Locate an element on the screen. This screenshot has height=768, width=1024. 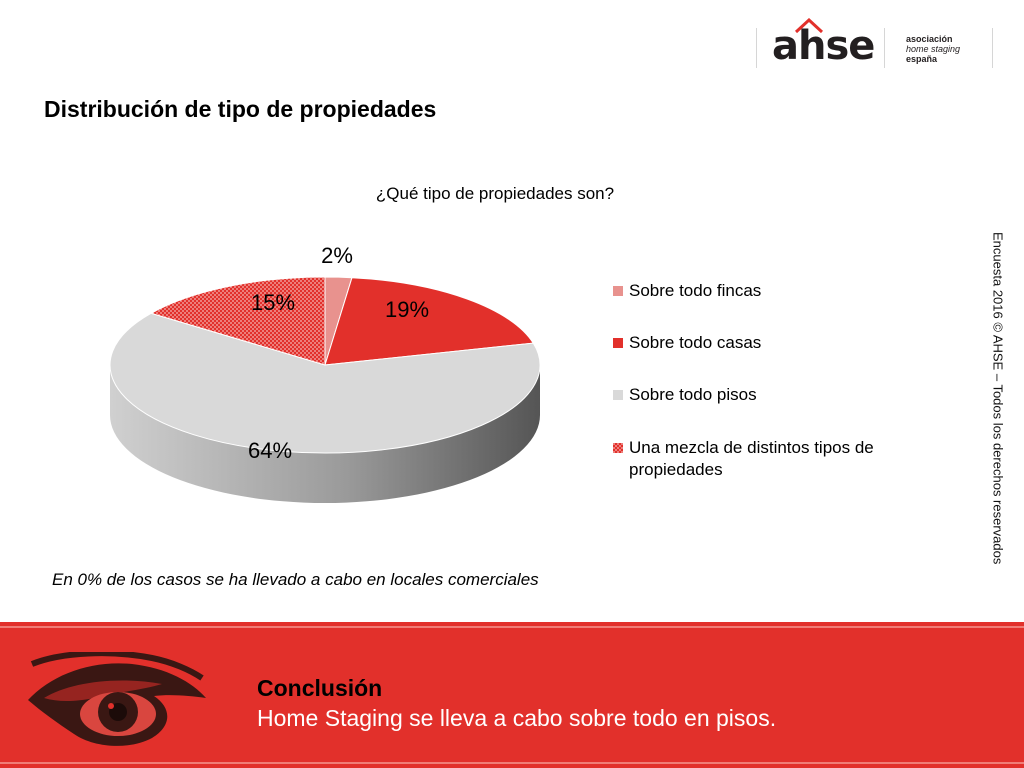
logo-wordmark: ahse is located at coordinates (823, 46).